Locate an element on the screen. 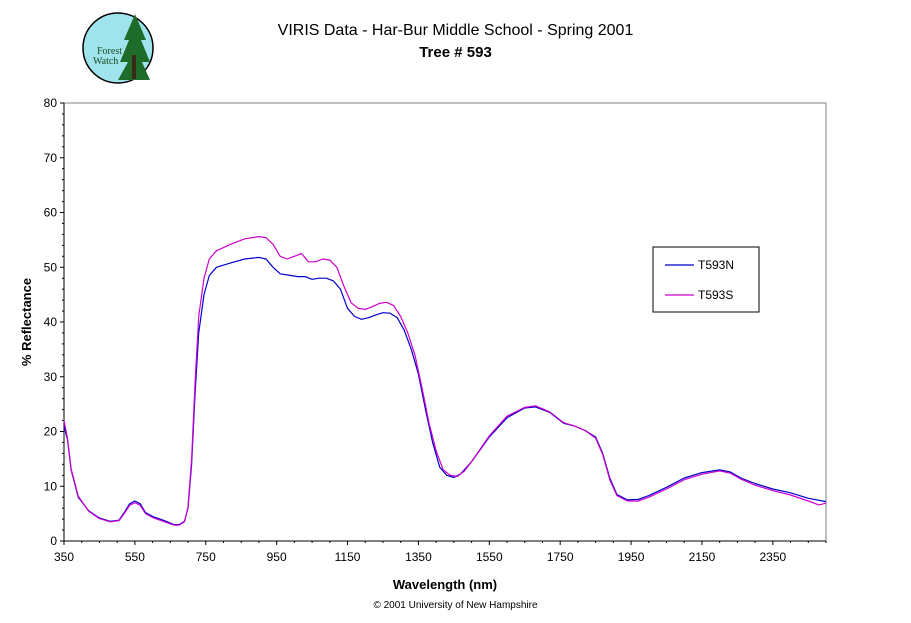 This screenshot has width=911, height=623. x-axis: 350 550 750 950 1150 1350 1550 1750 1950 2150 2350 is located at coordinates (440, 552).